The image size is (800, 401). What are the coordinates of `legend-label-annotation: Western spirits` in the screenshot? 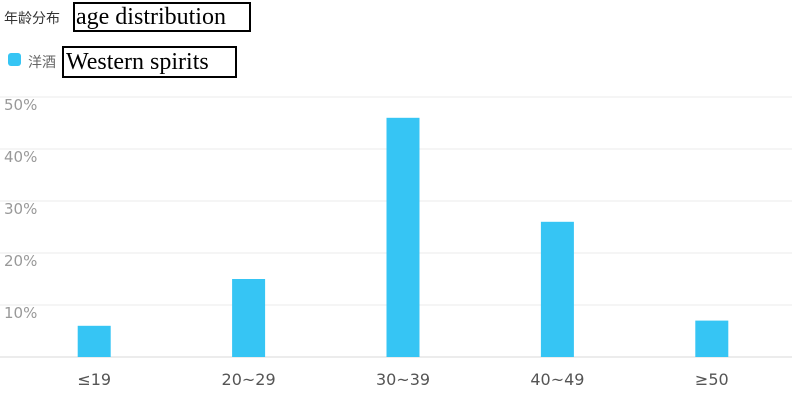 It's located at (149, 62).